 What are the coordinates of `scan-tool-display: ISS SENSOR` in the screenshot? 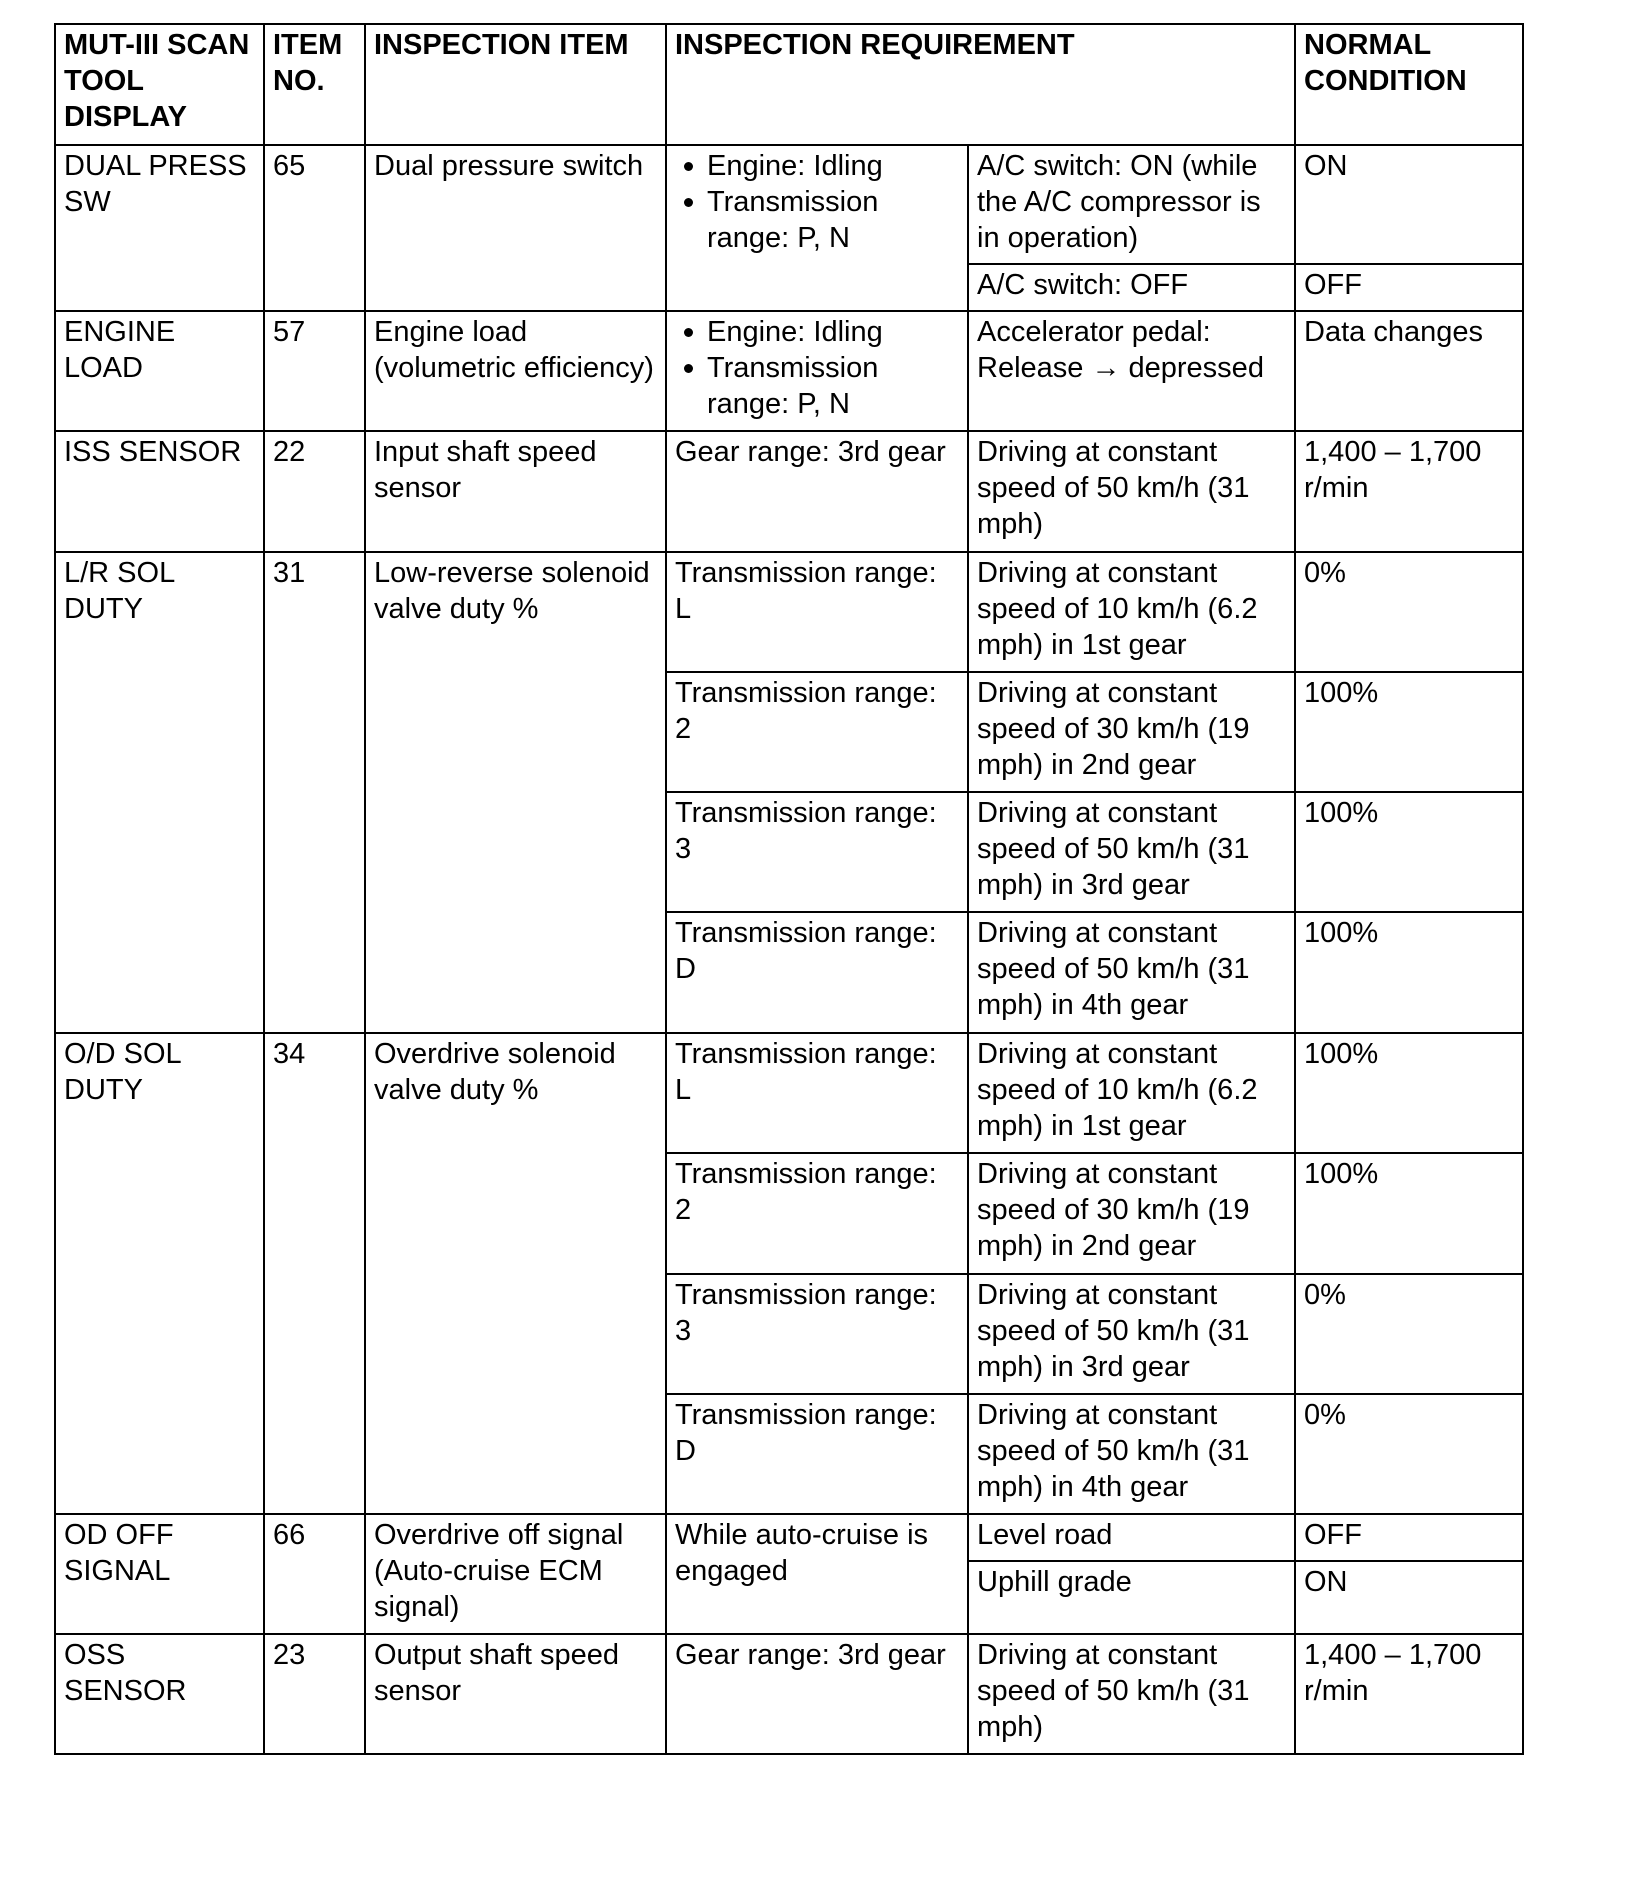 It's located at (159, 491).